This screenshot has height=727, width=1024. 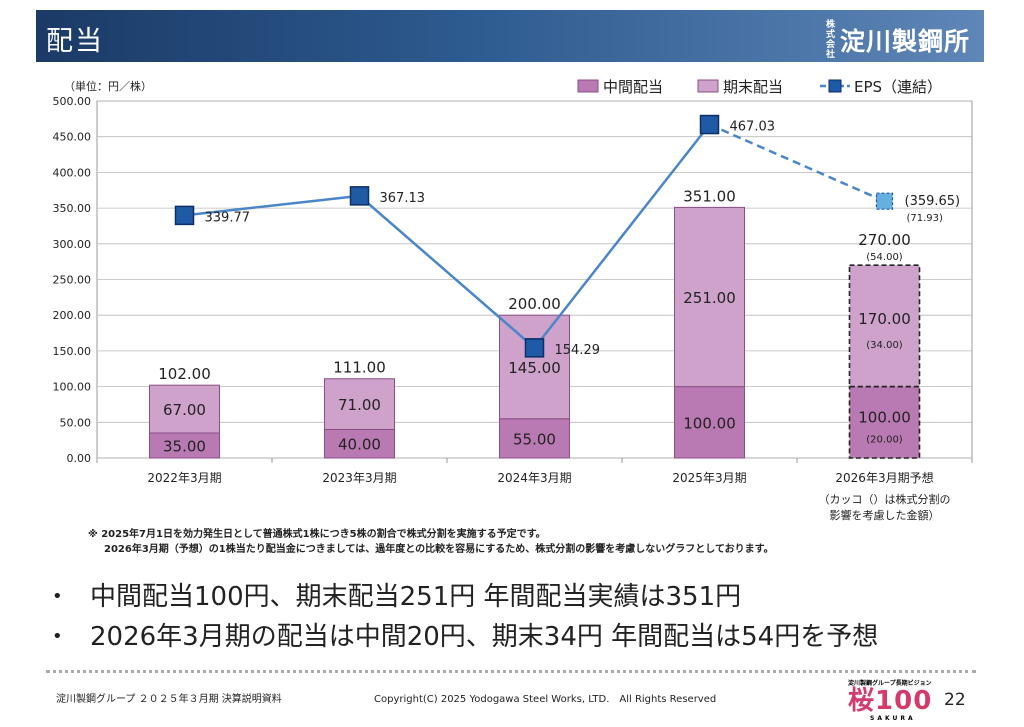 What do you see at coordinates (72, 101) in the screenshot?
I see `y-tick-label: 500.00` at bounding box center [72, 101].